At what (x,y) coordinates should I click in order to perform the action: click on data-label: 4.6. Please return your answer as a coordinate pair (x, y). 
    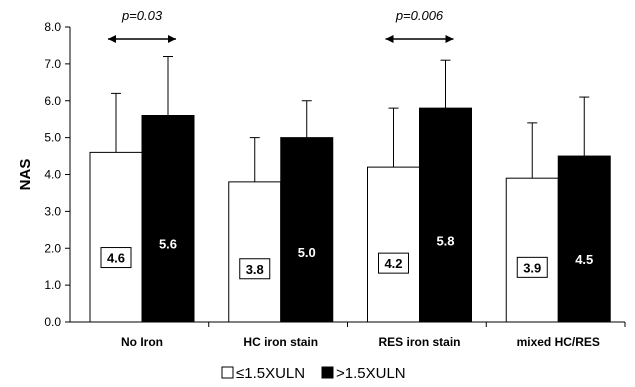
    Looking at the image, I should click on (116, 258).